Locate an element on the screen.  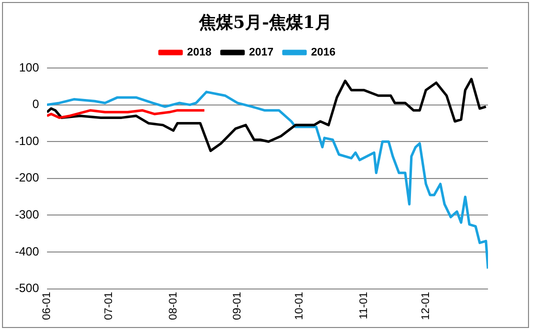
y-tick-label: 0 is located at coordinates (36, 104).